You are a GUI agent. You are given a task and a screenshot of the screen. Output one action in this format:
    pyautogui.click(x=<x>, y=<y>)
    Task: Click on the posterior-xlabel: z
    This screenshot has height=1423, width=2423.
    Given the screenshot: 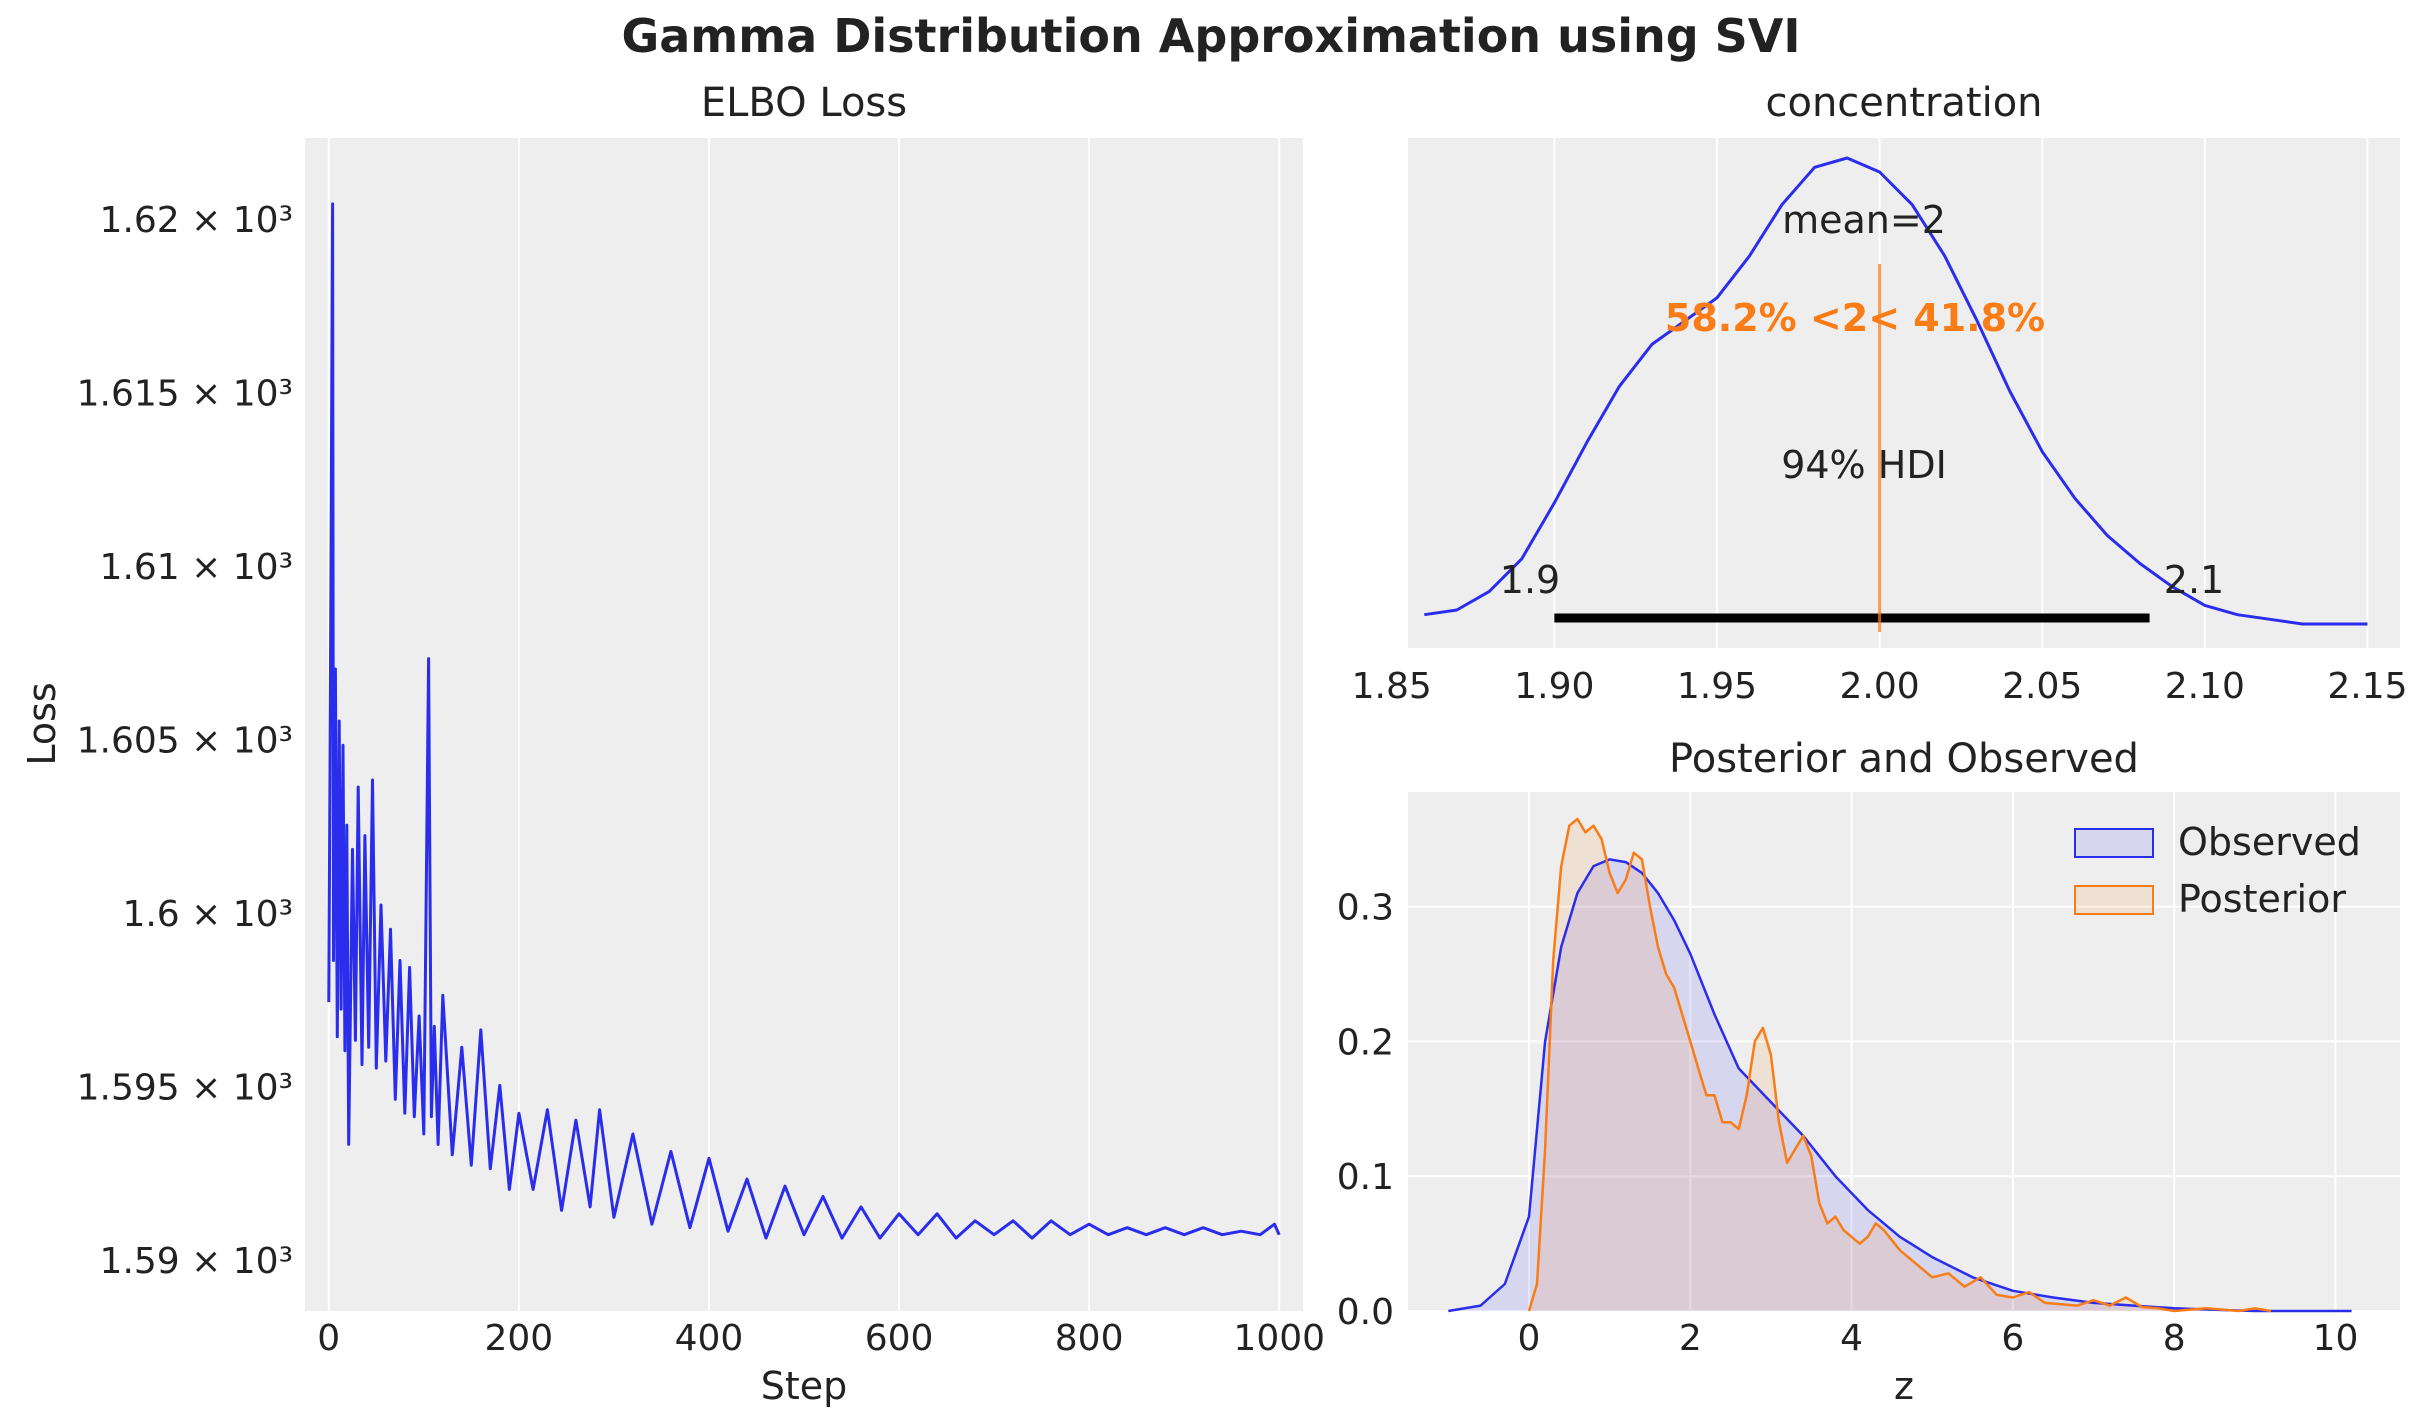 What is the action you would take?
    pyautogui.click(x=1904, y=1386)
    